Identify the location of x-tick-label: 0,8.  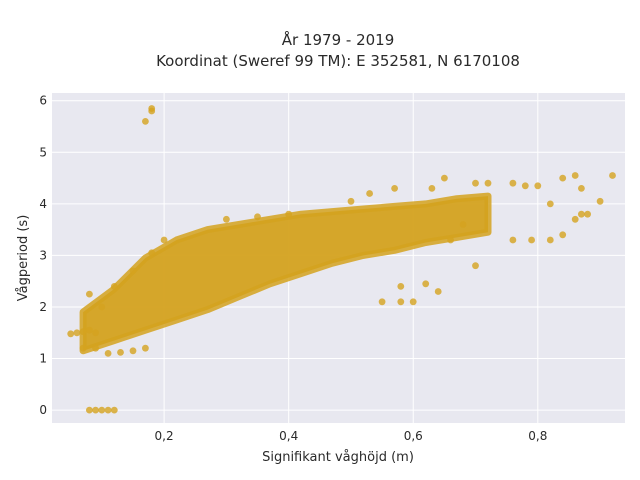
(537, 436).